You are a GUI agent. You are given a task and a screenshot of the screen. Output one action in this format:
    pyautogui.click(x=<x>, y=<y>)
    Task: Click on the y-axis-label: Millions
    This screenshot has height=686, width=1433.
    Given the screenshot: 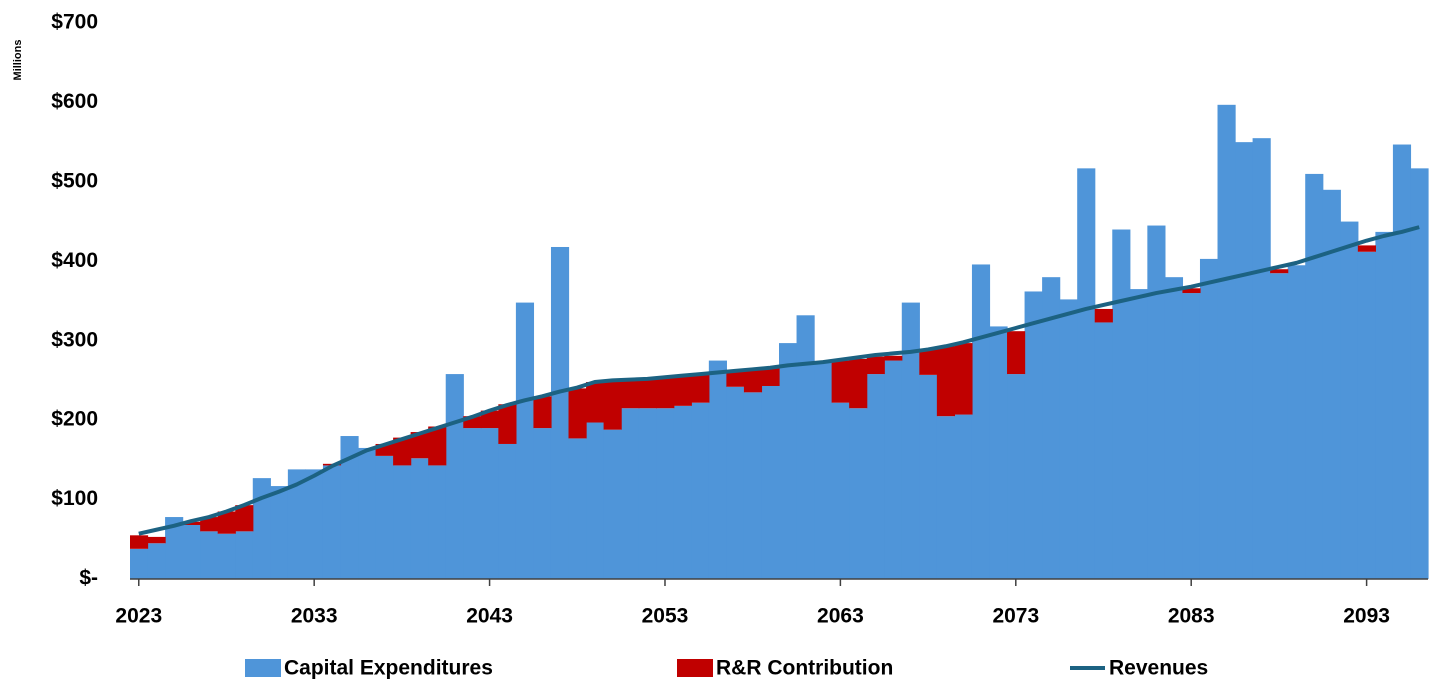 What is the action you would take?
    pyautogui.click(x=18, y=60)
    